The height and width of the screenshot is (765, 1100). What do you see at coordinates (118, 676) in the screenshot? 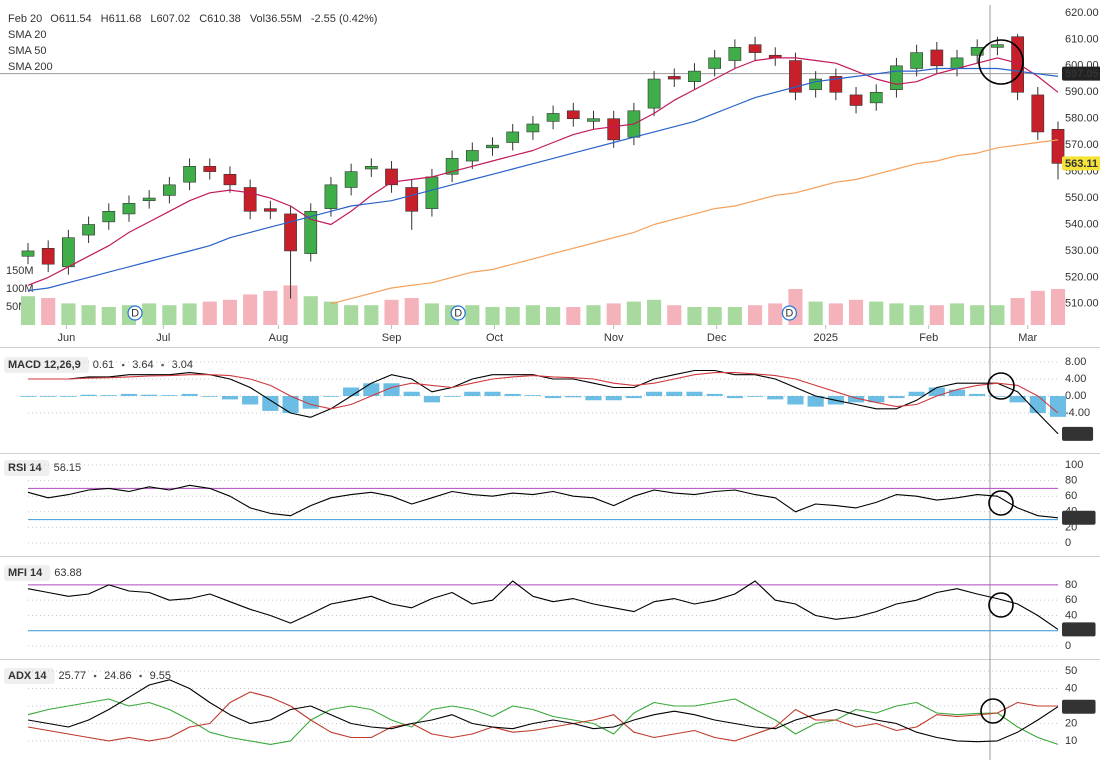
I see `readout-value: 24.86` at bounding box center [118, 676].